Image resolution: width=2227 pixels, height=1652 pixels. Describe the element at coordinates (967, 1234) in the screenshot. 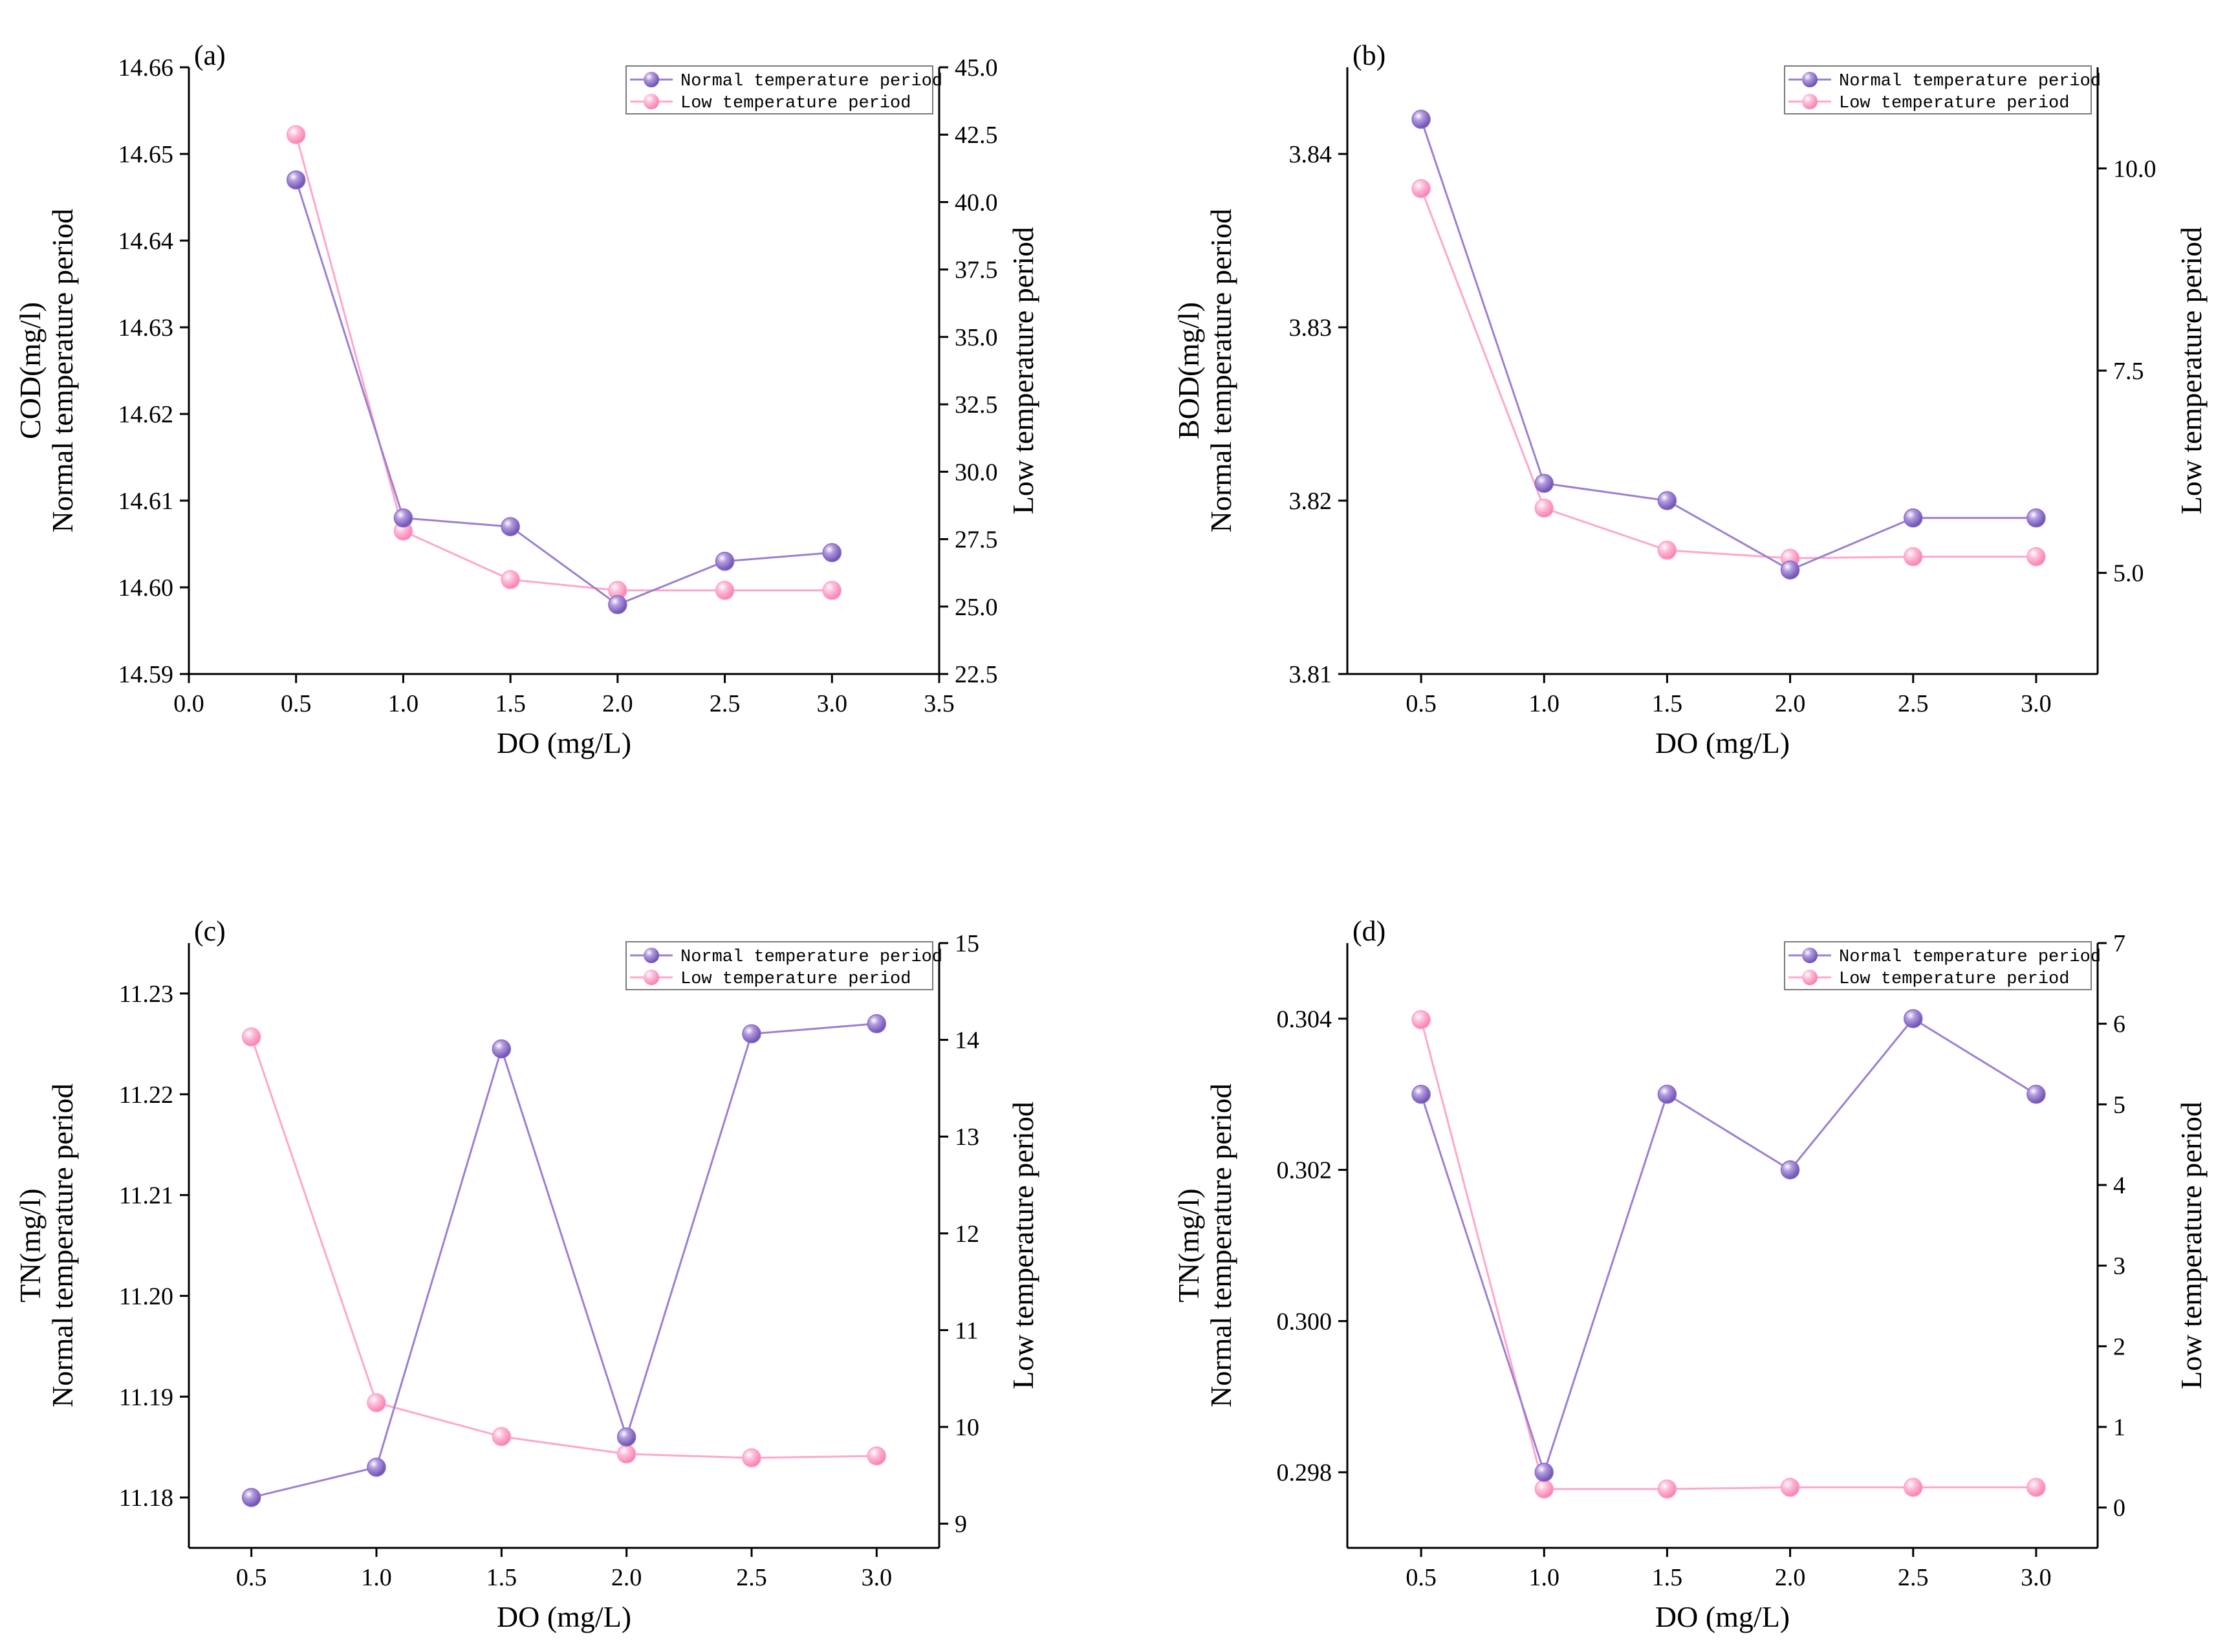

I see `y2-tick-label: 12` at that location.